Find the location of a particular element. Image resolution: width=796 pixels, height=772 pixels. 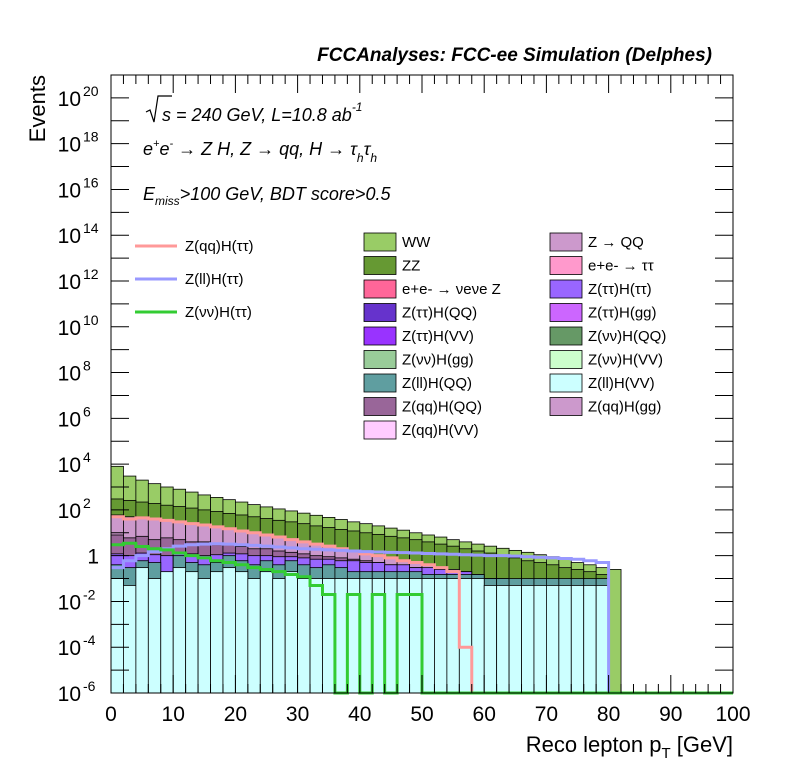

x-tick-label: 100 is located at coordinates (732, 714).